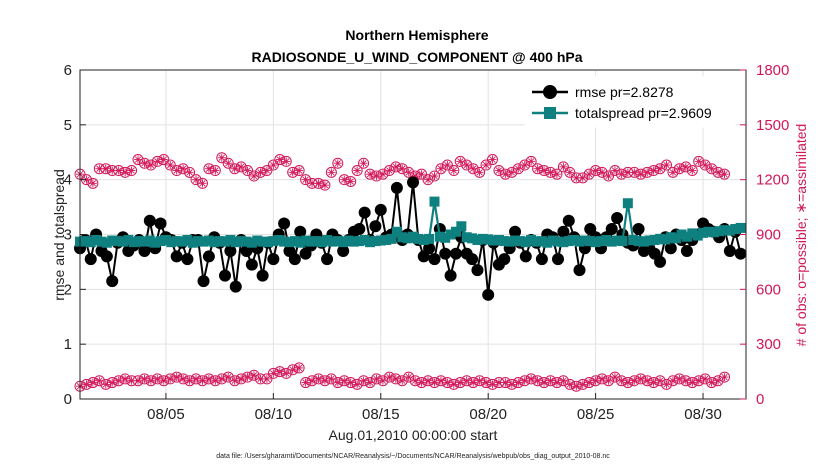 The height and width of the screenshot is (470, 830). Describe the element at coordinates (768, 344) in the screenshot. I see `y-right-tick-label: 300` at that location.